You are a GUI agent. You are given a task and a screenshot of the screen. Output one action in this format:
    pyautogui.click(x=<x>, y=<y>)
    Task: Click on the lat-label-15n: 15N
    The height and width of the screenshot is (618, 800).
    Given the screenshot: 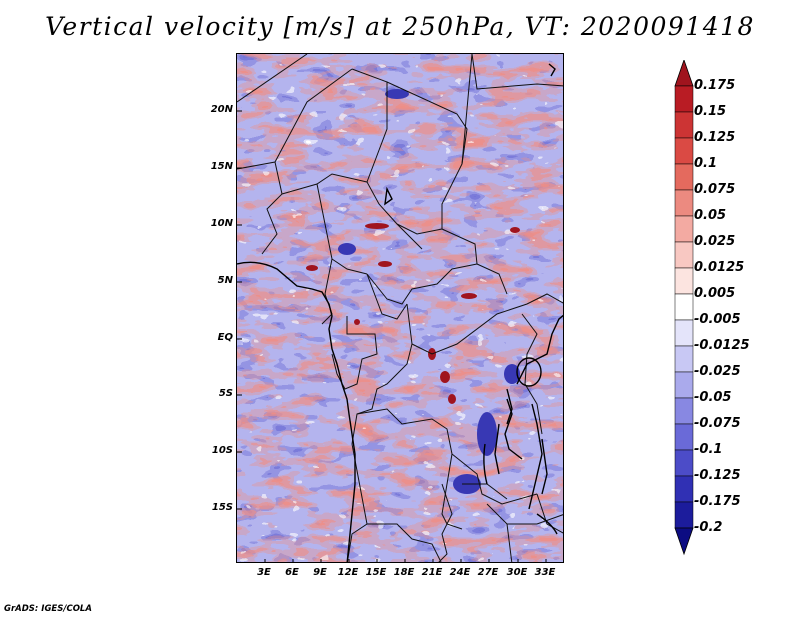 What is the action you would take?
    pyautogui.click(x=221, y=166)
    